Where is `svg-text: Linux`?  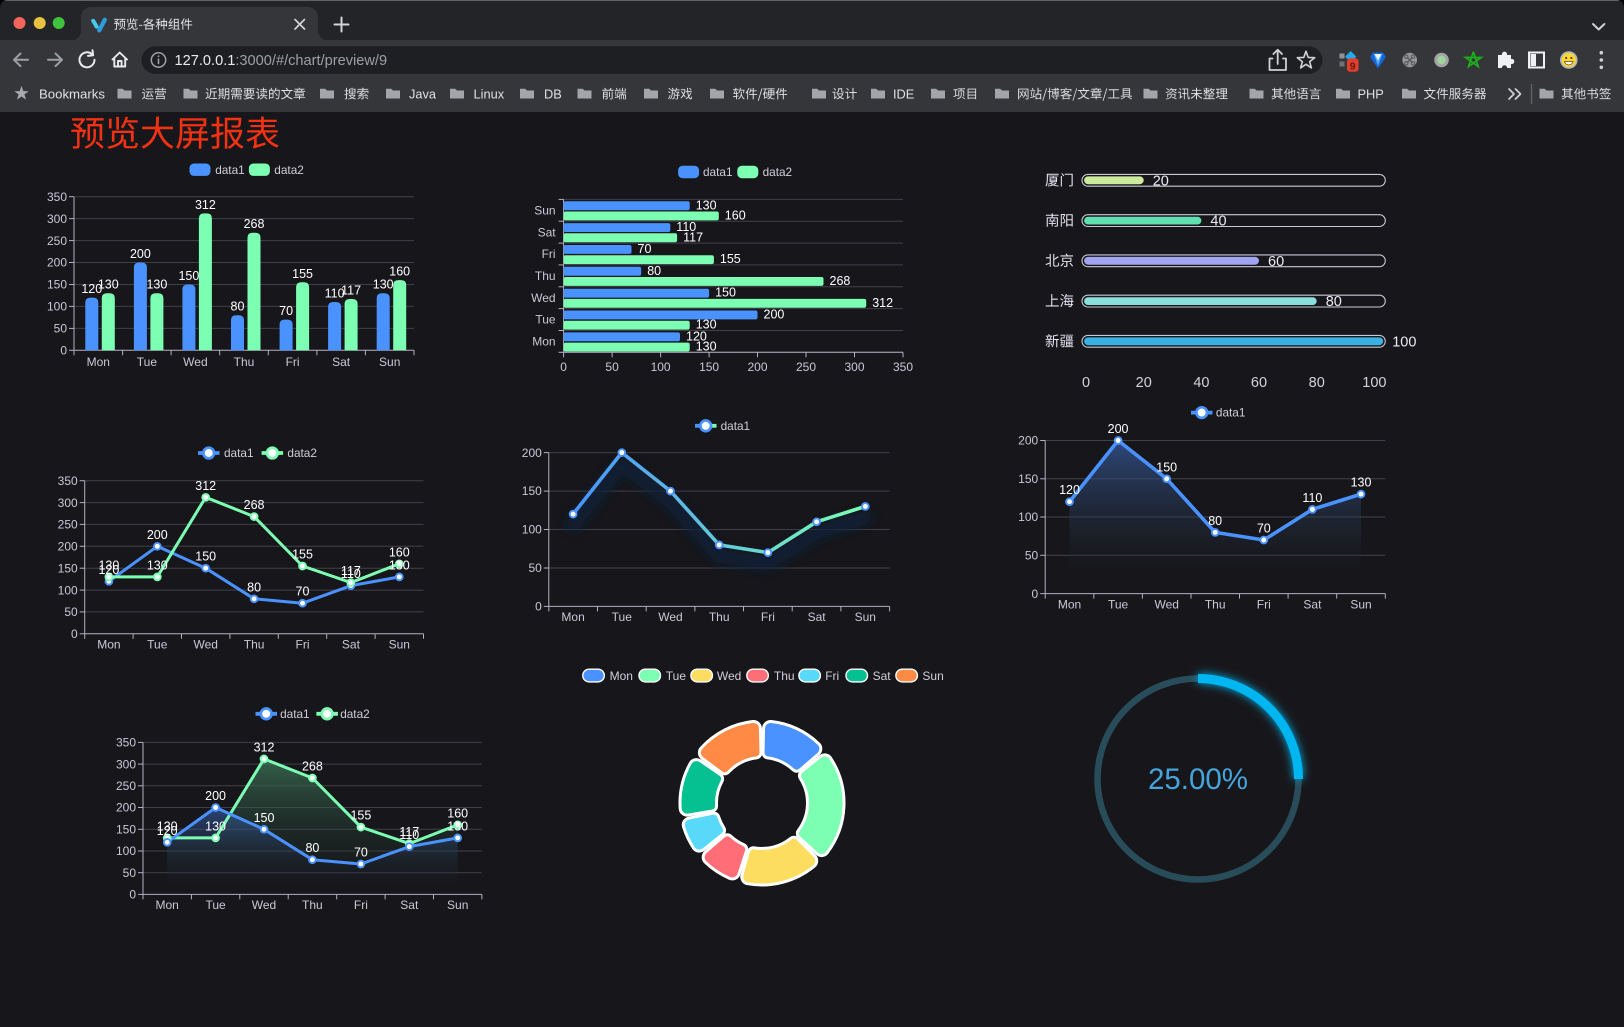
svg-text: Linux is located at coordinates (489, 93).